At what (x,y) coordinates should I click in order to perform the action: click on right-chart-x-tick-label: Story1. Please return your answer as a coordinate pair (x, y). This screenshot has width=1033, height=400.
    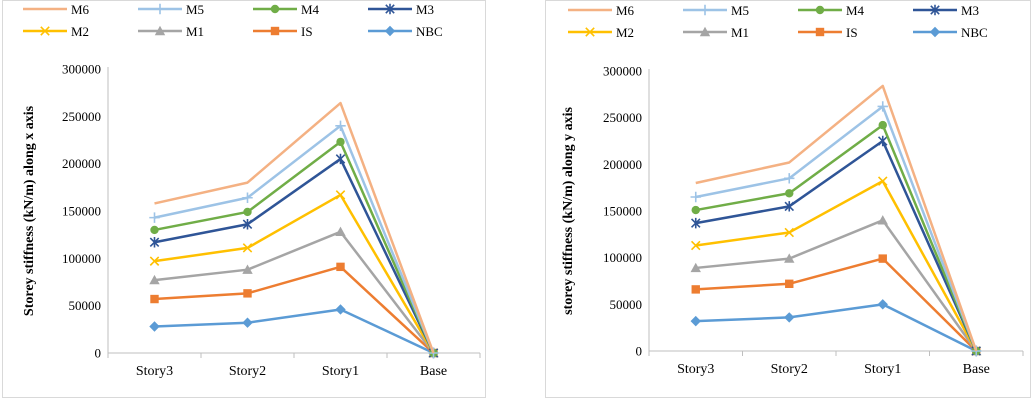
    Looking at the image, I should click on (882, 369).